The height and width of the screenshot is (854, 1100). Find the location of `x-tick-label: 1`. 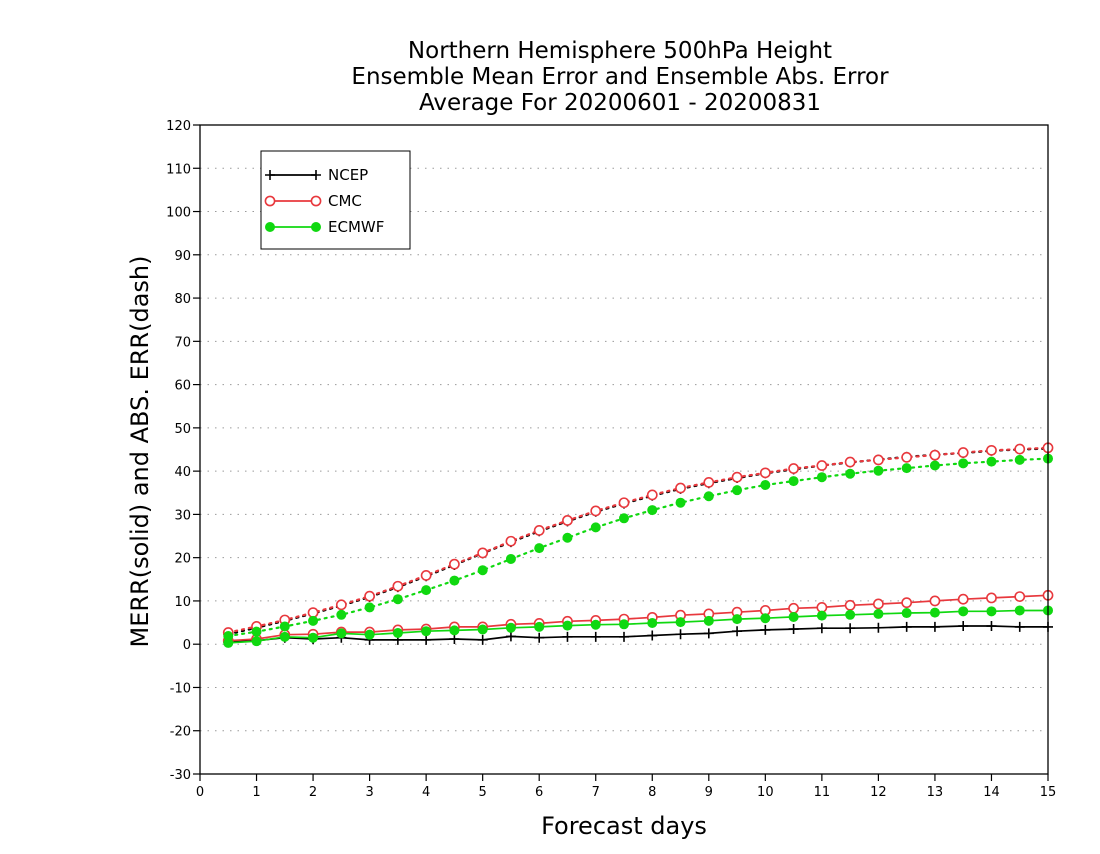

x-tick-label: 1 is located at coordinates (256, 792).